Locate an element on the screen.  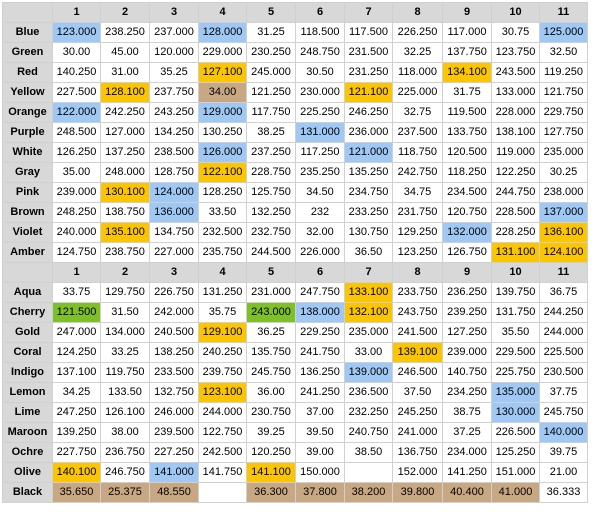
data-cell: 231.750 is located at coordinates (417, 212).